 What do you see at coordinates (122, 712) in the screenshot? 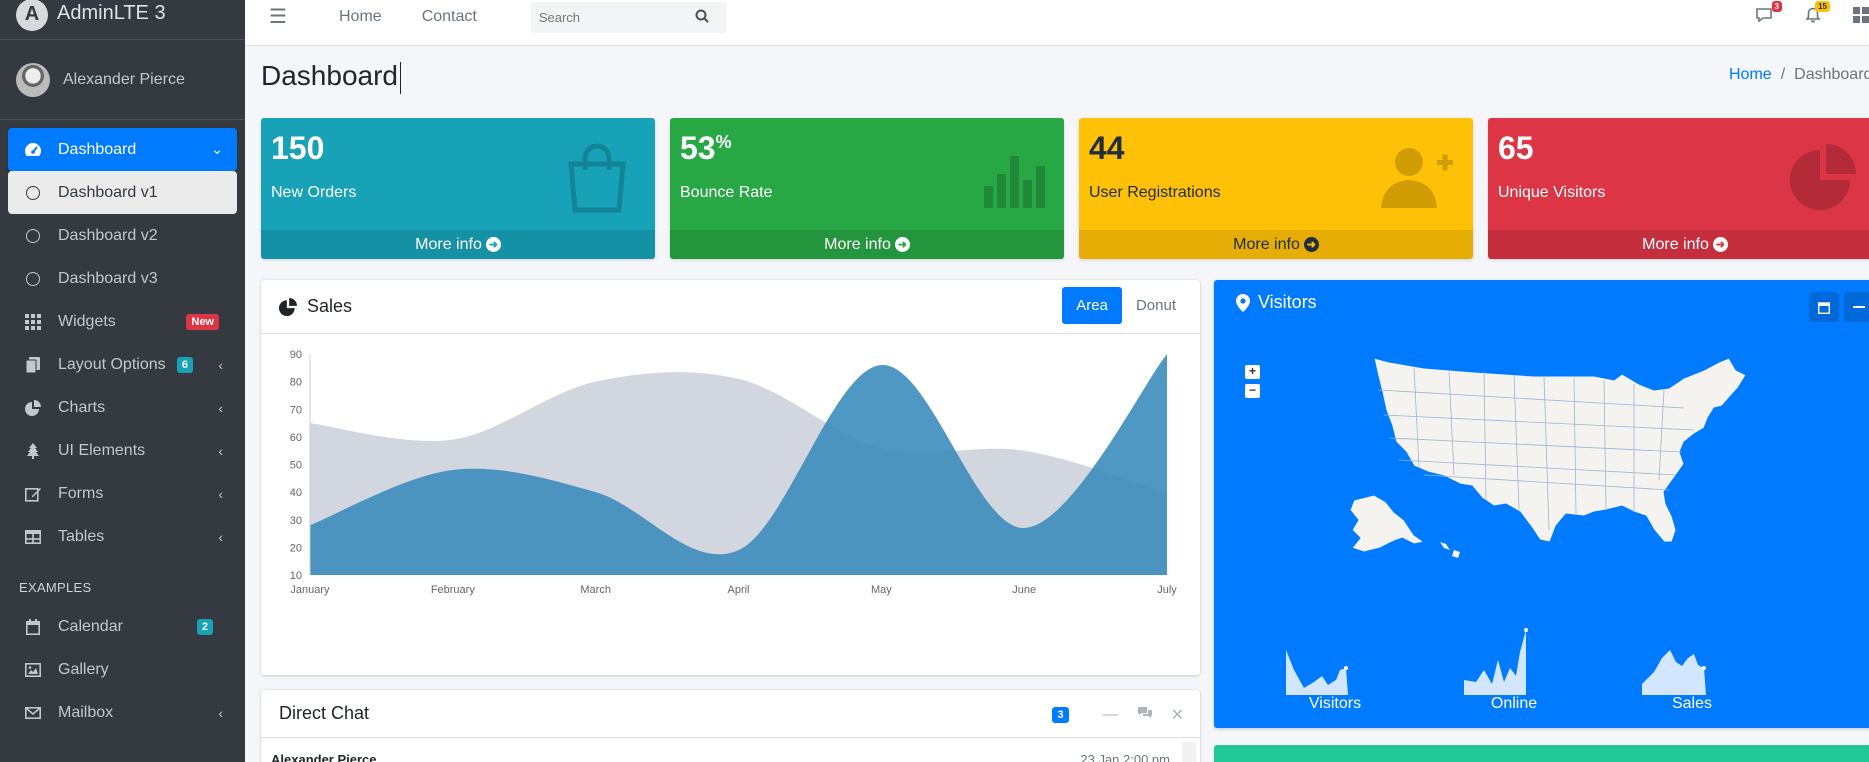
I see `sidebar-item-mailbox: Mailbox ‹` at bounding box center [122, 712].